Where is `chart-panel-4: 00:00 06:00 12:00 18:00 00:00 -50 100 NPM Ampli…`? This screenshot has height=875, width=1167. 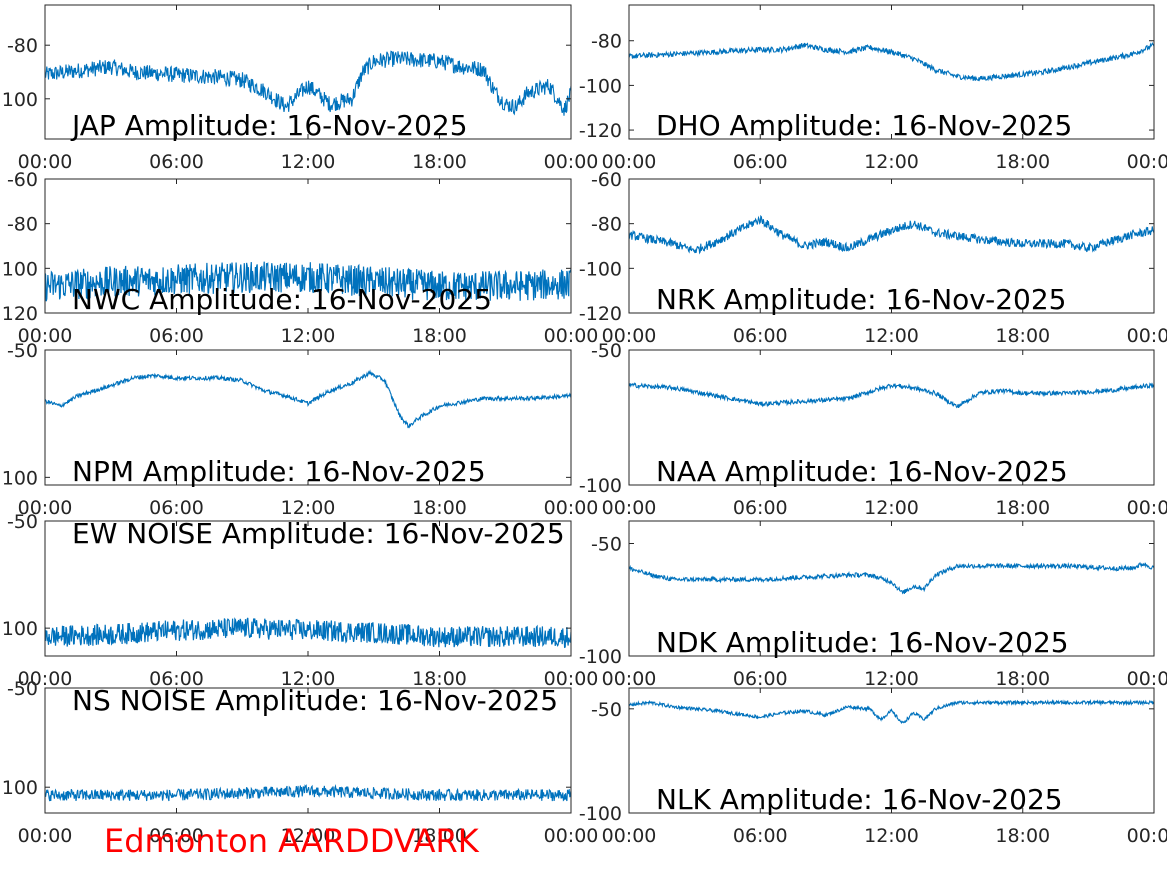 chart-panel-4: 00:00 06:00 12:00 18:00 00:00 -50 100 NPM Ampli… is located at coordinates (300, 429).